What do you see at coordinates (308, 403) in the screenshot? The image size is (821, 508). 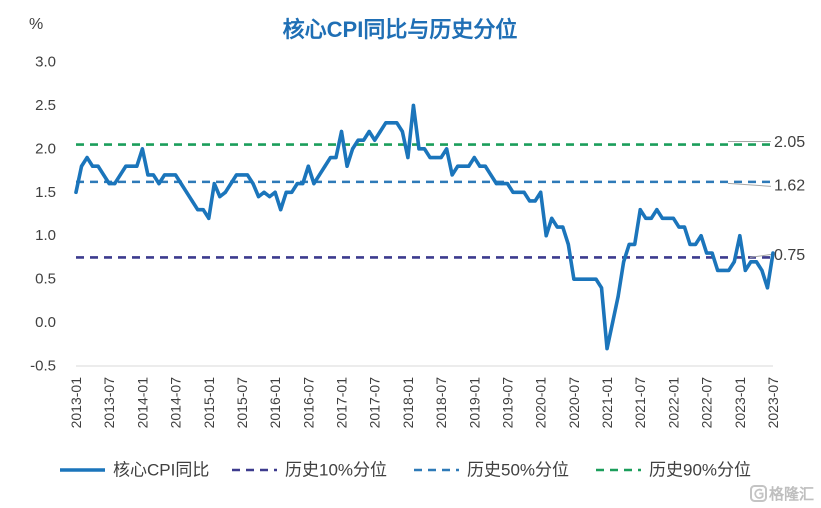 I see `x-tick-label: 2016-07` at bounding box center [308, 403].